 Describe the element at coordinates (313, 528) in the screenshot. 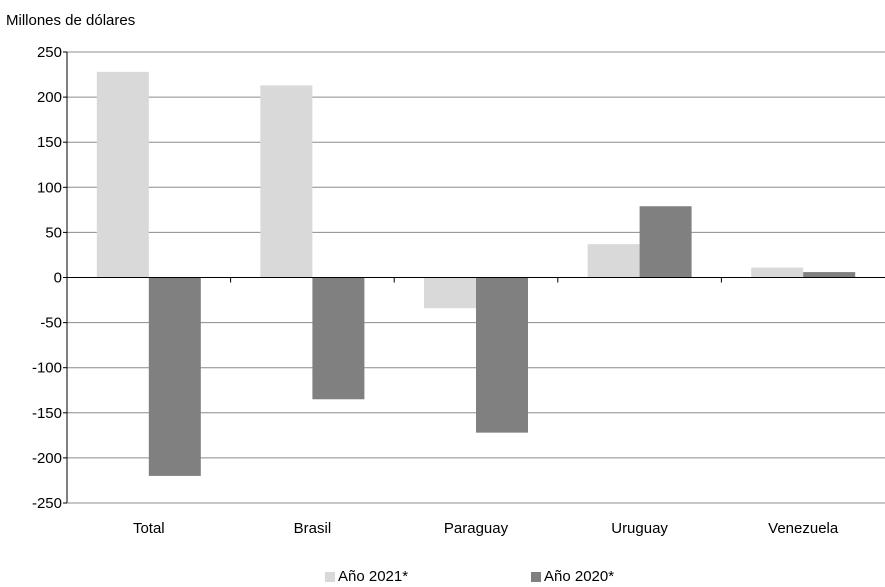

I see `x-tick-label: Brasil` at that location.